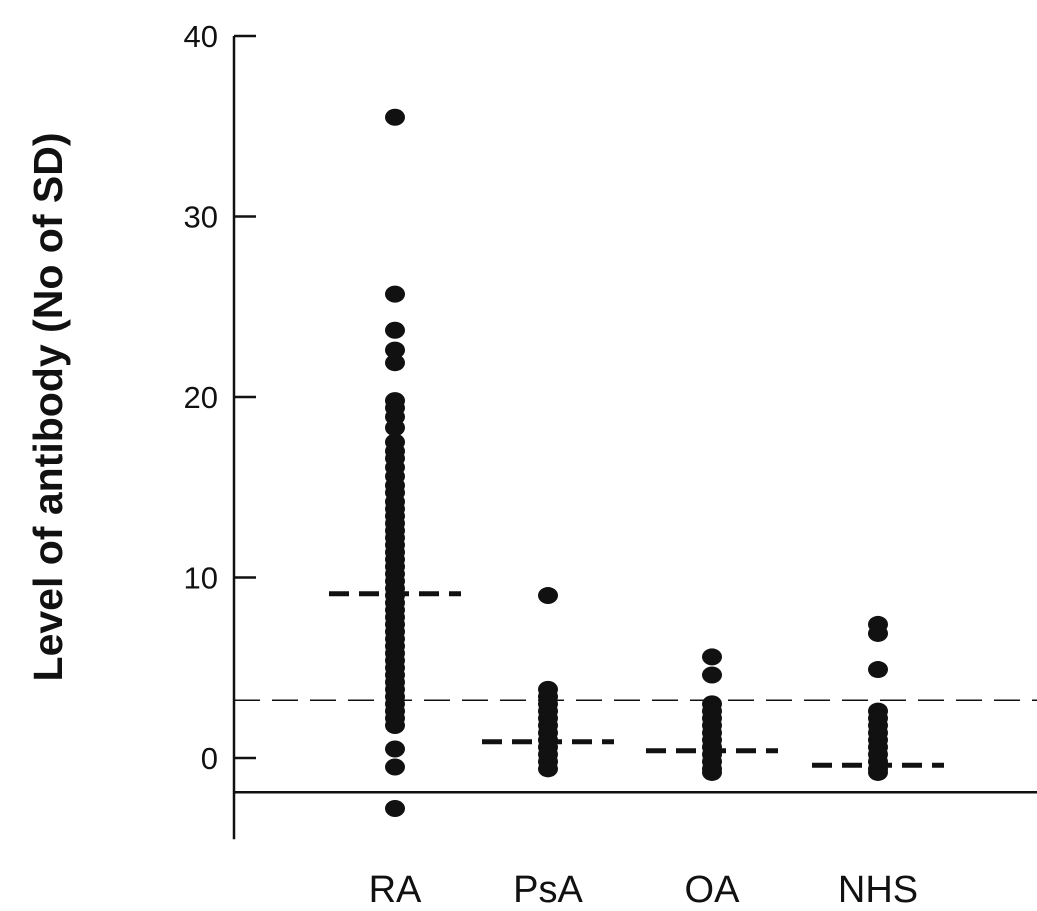  Describe the element at coordinates (548, 887) in the screenshot. I see `x-category-label: PsA` at that location.